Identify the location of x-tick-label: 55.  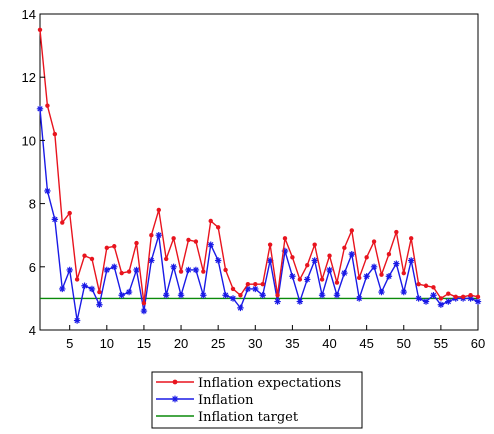
(441, 343).